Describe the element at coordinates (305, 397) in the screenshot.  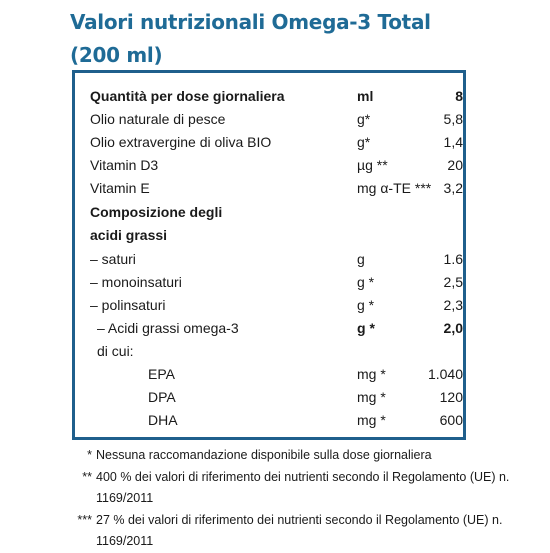
I see `table-row: DPA 120 mg *` at that location.